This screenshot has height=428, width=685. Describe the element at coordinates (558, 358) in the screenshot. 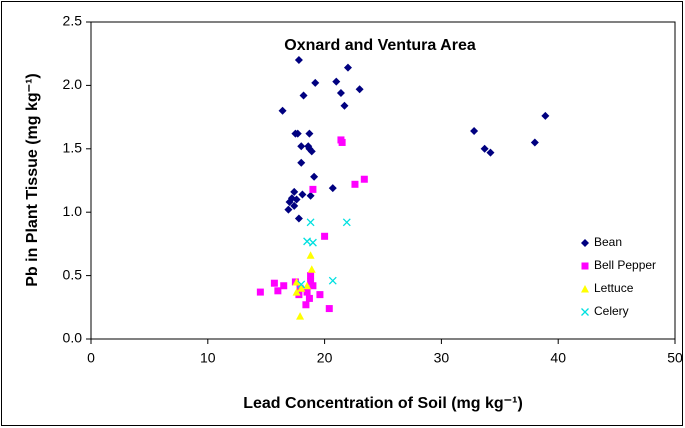

I see `x-tick-label: 40` at that location.